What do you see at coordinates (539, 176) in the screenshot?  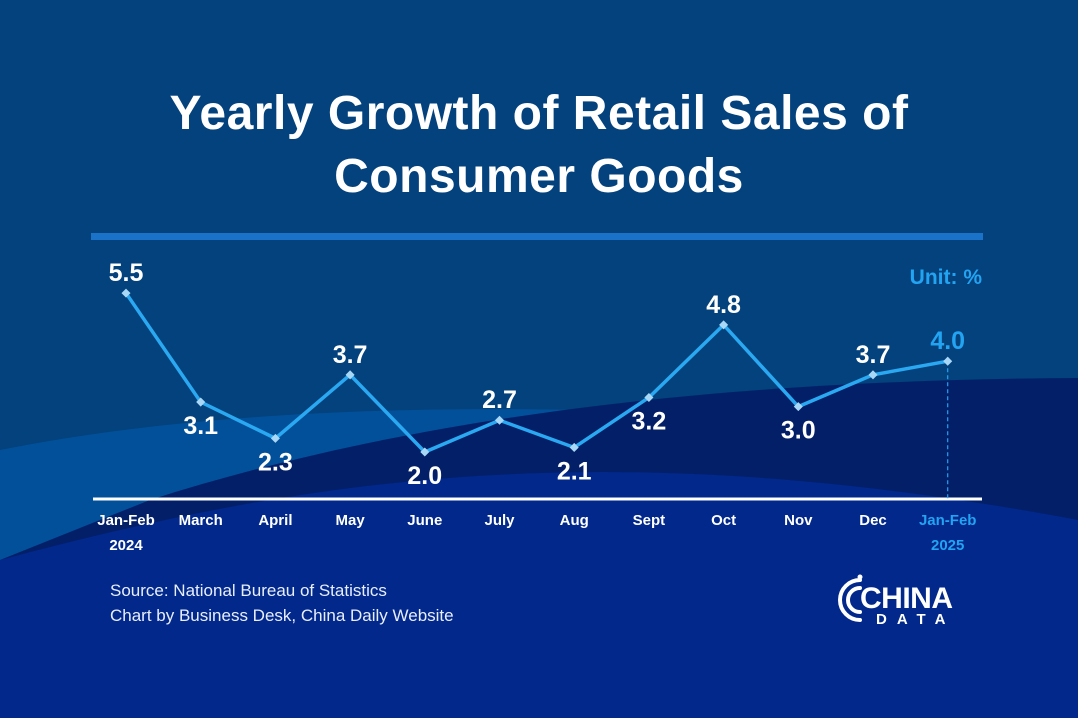 I see `title-line-2: Consumer Goods` at bounding box center [539, 176].